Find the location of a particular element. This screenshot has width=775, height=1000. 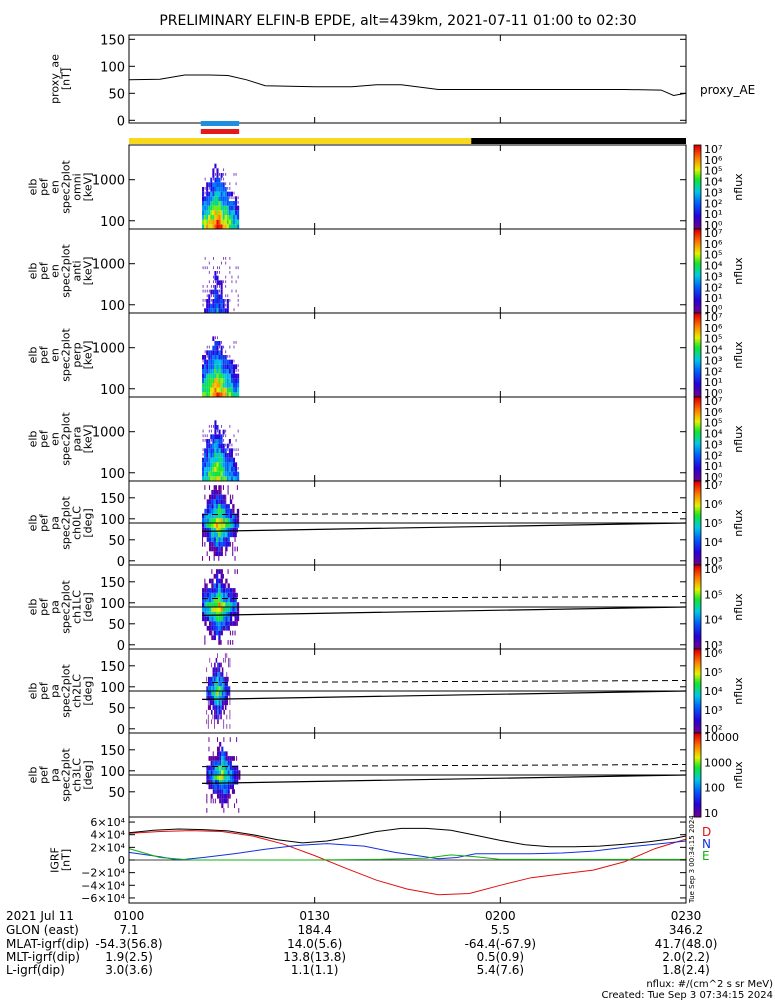

perp-colorbar-label-group: nflux is located at coordinates (738, 355).